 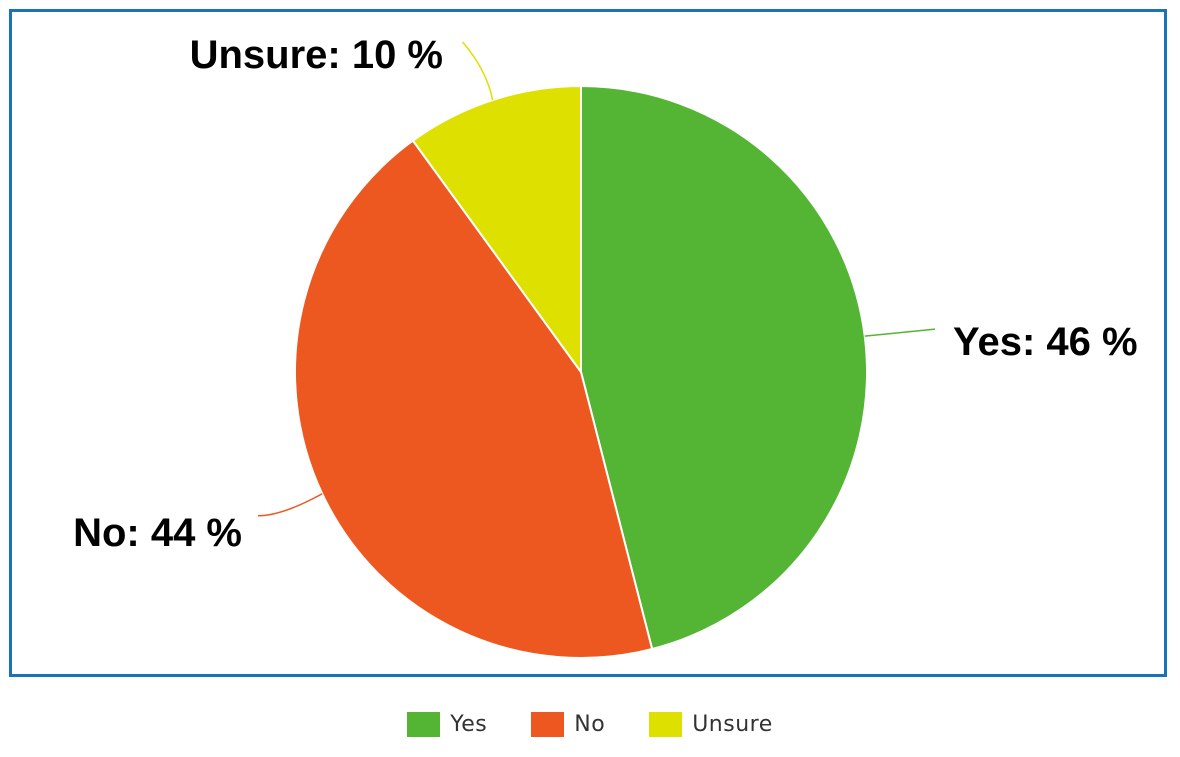 I want to click on data-label-no: No: 44 %, so click(x=157, y=533).